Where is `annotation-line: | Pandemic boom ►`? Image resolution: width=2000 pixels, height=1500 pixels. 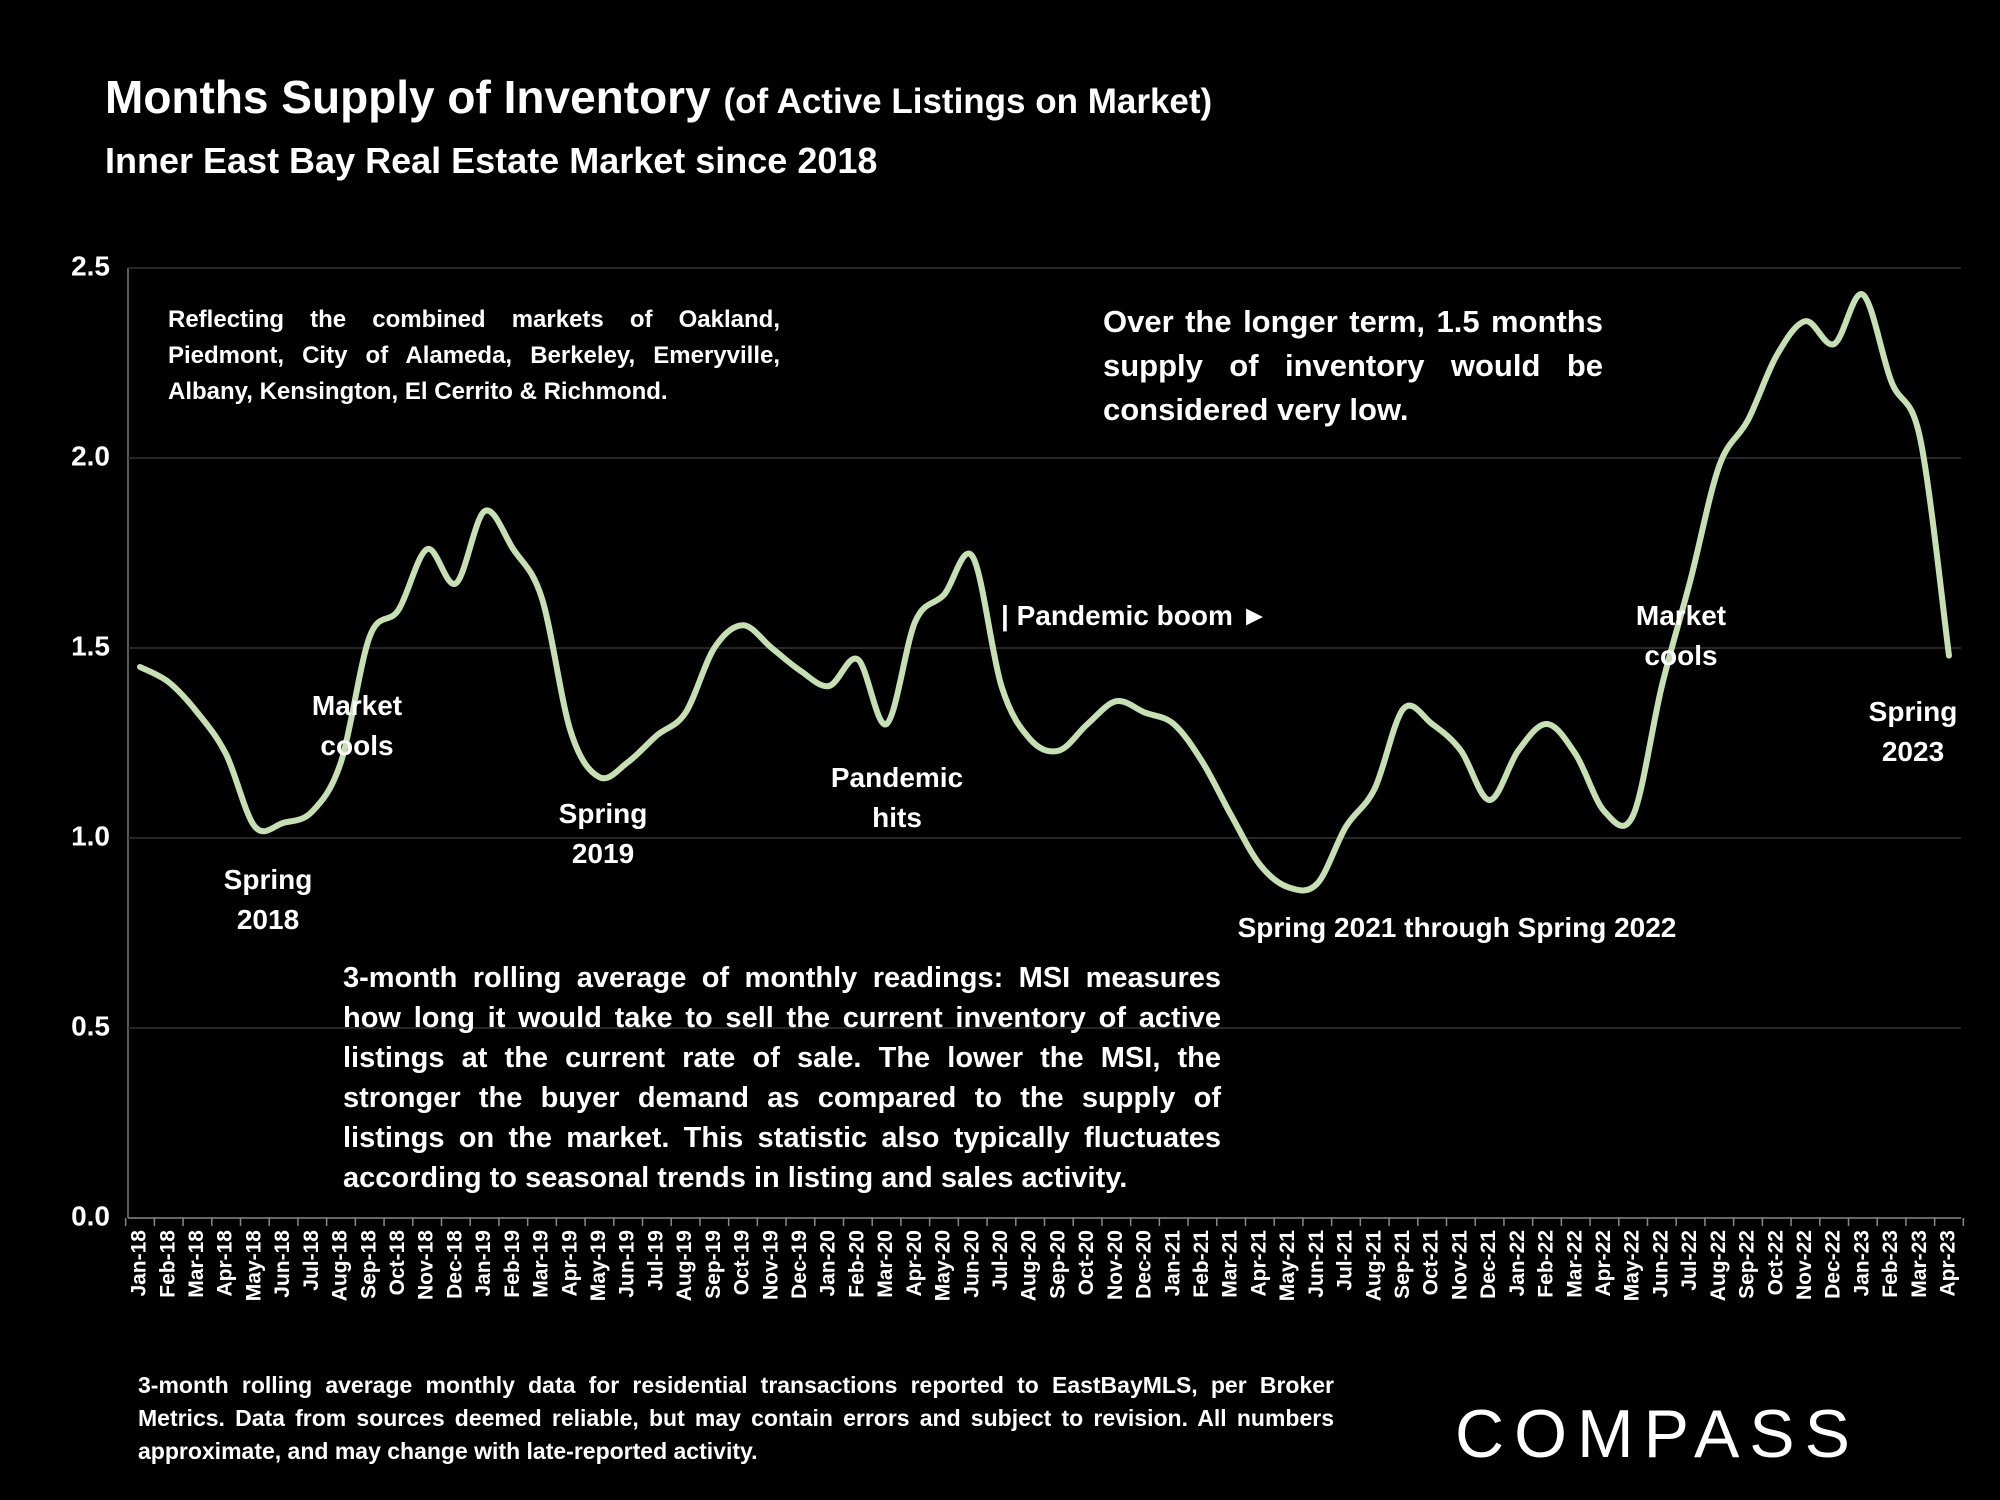
annotation-line: | Pandemic boom ► is located at coordinates (1135, 615).